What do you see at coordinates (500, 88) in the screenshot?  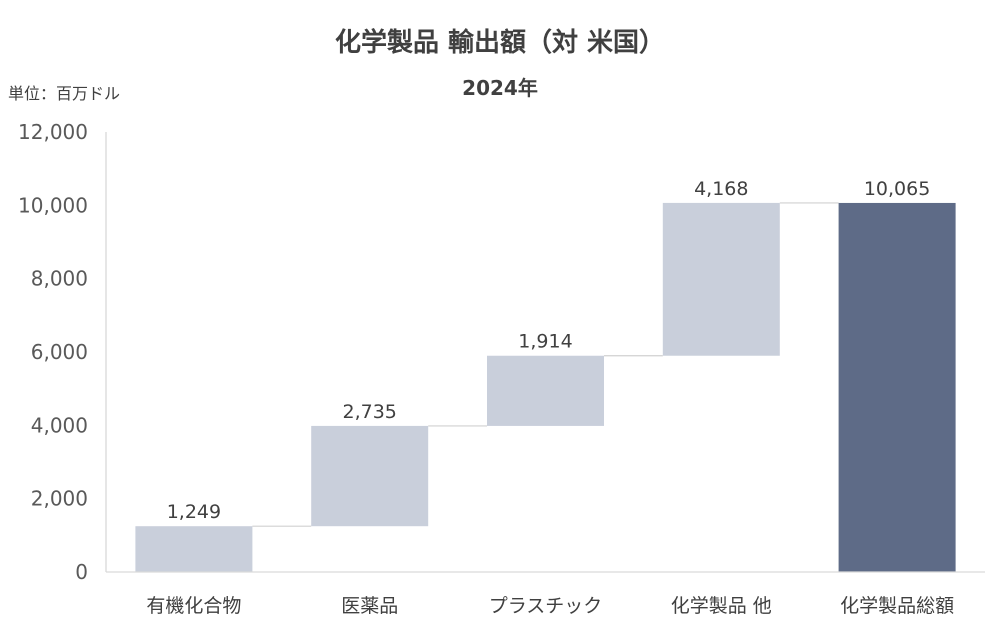 I see `chart-subtitle: 2024年` at bounding box center [500, 88].